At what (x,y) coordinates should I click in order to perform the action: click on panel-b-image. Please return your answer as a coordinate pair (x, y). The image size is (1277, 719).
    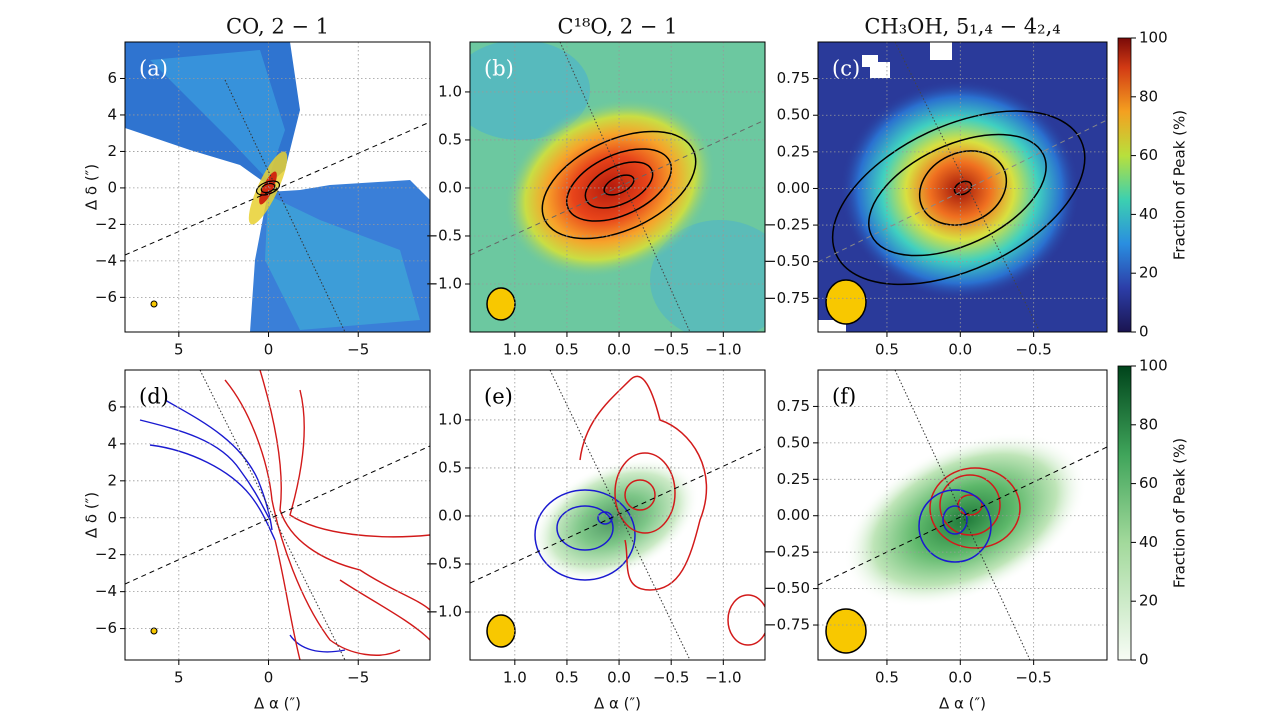
    Looking at the image, I should click on (617, 187).